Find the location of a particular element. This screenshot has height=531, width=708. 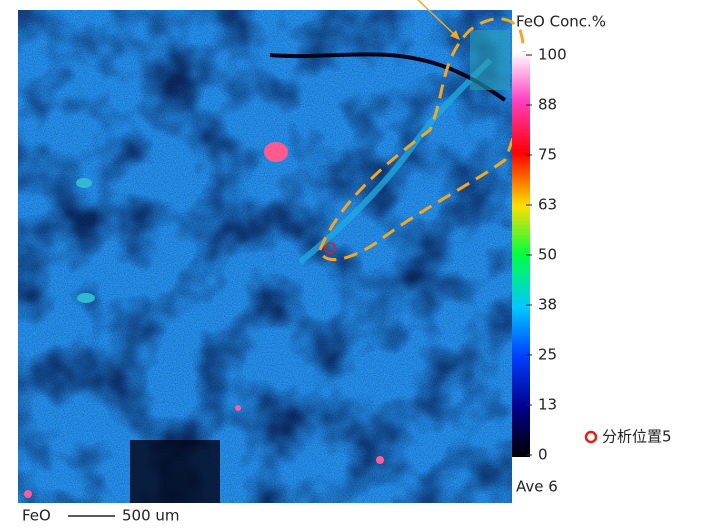

average-label: Ave 6 is located at coordinates (537, 487).